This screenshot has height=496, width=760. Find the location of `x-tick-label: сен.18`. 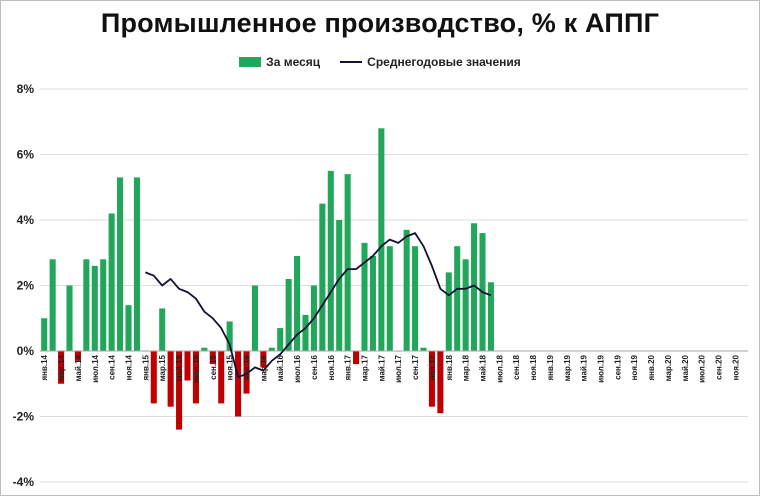

x-tick-label: сен.18 is located at coordinates (516, 366).